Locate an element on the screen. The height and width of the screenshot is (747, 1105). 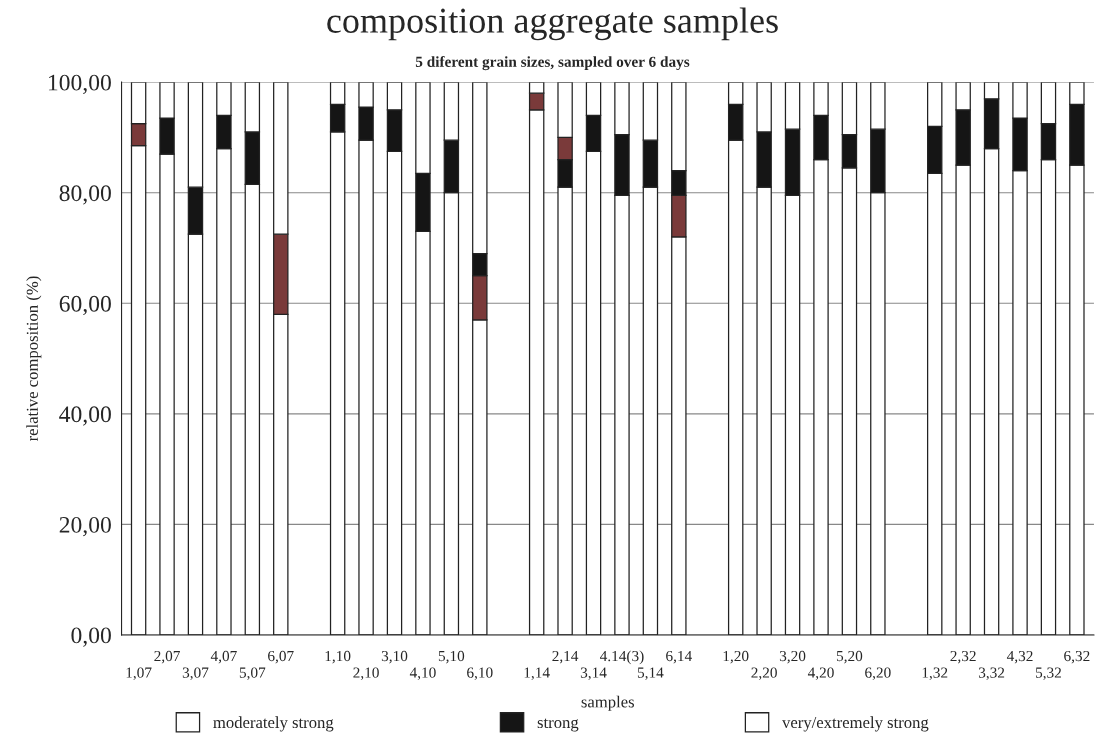
x-tick-label: 6,10 is located at coordinates (480, 673).